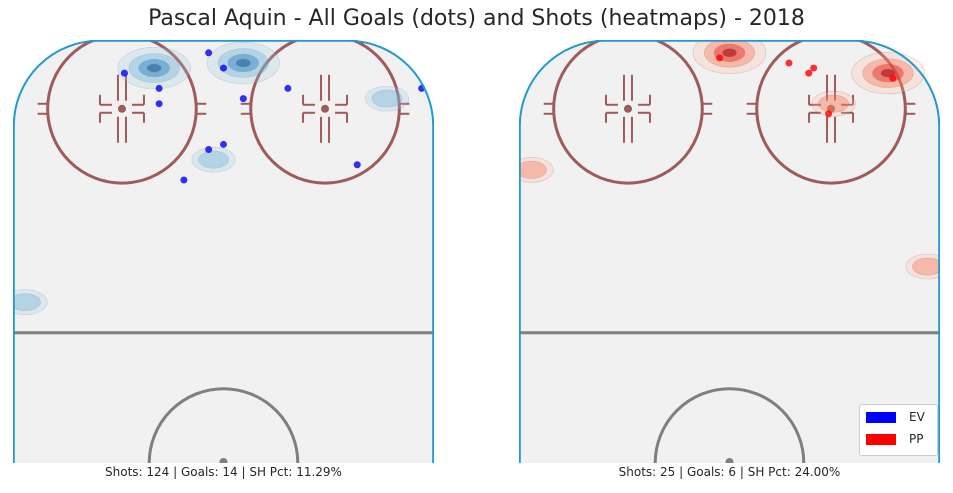 The image size is (953, 493). I want to click on legend-swatch-ev, so click(881, 417).